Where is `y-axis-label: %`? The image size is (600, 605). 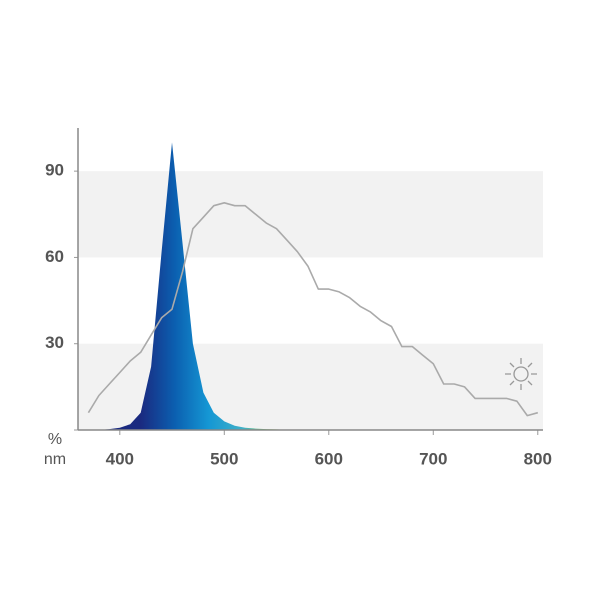
y-axis-label: % is located at coordinates (55, 439).